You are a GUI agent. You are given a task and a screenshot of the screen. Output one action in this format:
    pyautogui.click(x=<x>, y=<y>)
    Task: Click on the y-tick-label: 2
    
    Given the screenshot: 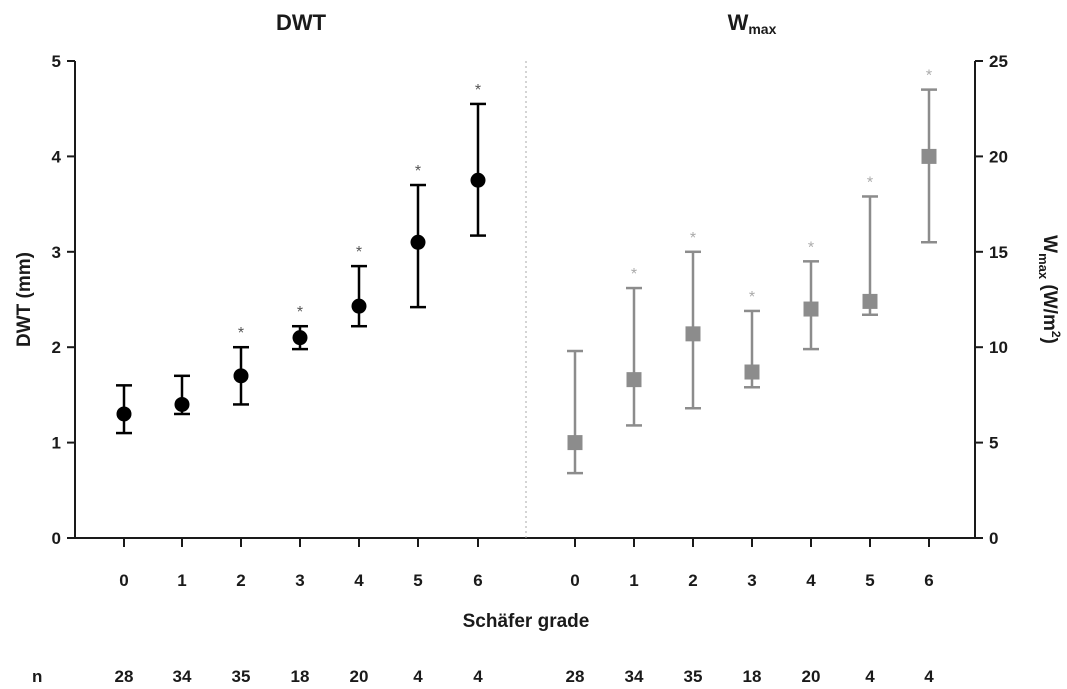 What is the action you would take?
    pyautogui.click(x=56, y=347)
    